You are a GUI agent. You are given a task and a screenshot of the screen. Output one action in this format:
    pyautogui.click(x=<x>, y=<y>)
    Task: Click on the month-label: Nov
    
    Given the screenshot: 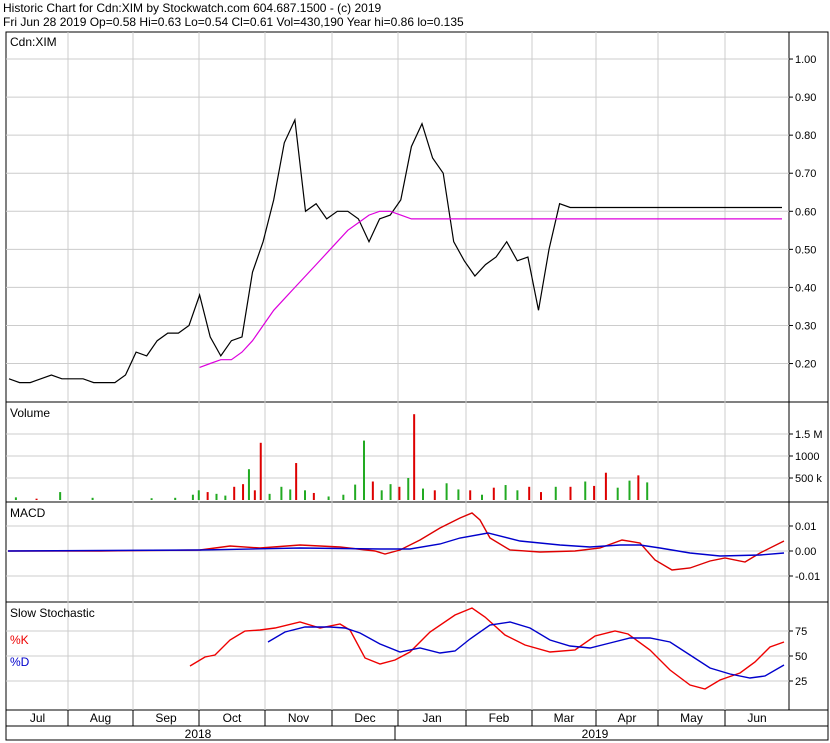 What is the action you would take?
    pyautogui.click(x=298, y=718)
    